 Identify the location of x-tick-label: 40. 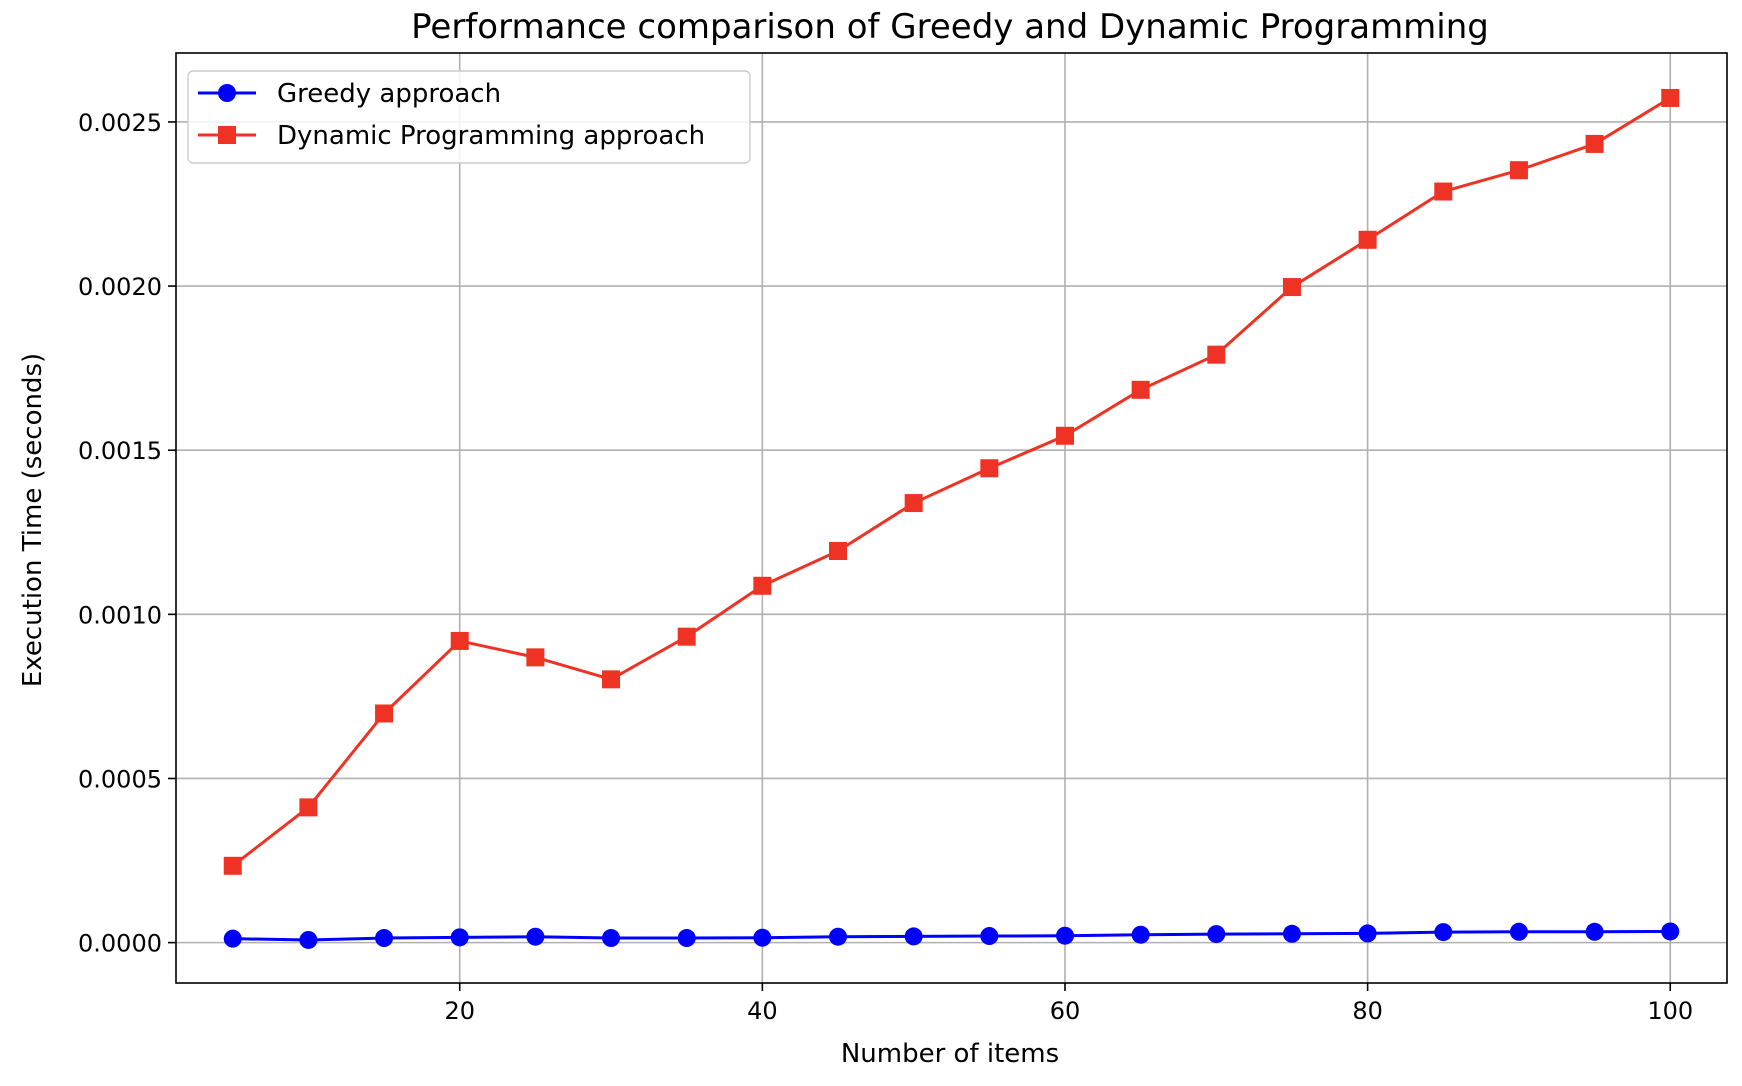
(762, 1011).